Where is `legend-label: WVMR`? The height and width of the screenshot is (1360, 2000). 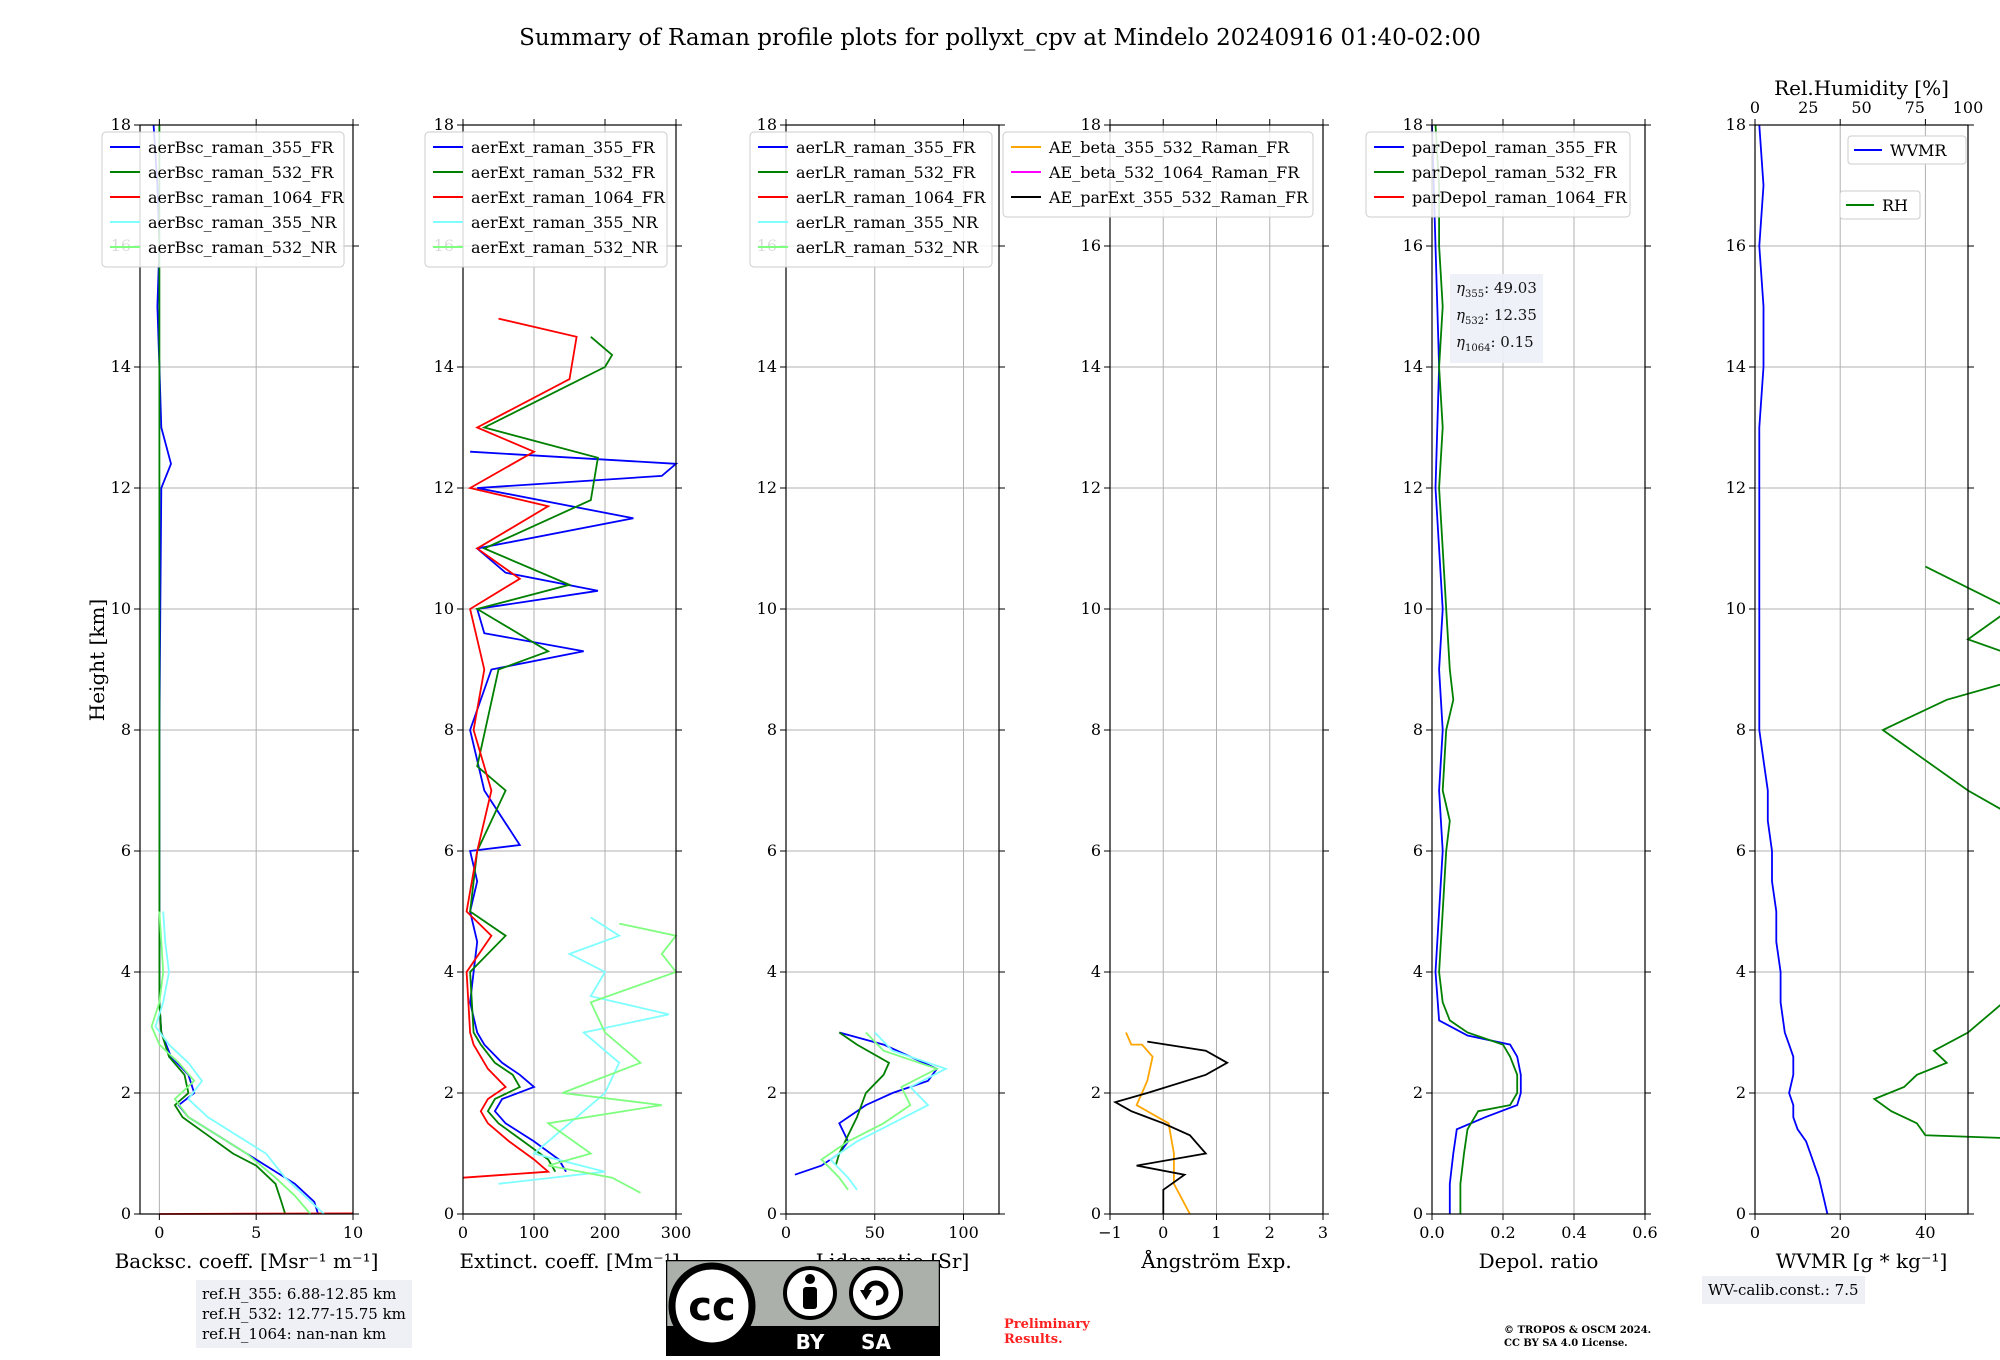
legend-label: WVMR is located at coordinates (1918, 150).